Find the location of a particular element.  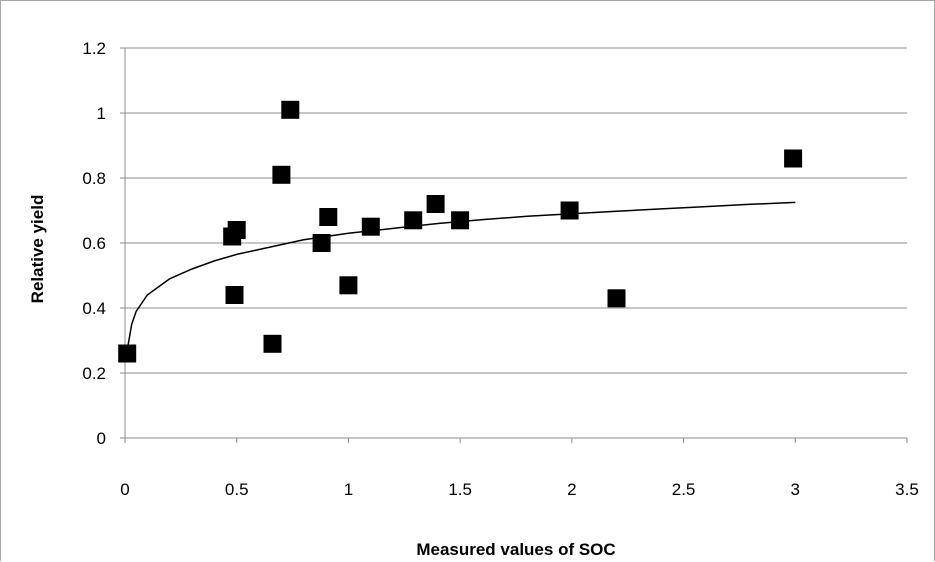

y-tick-label: 1 is located at coordinates (101, 113).